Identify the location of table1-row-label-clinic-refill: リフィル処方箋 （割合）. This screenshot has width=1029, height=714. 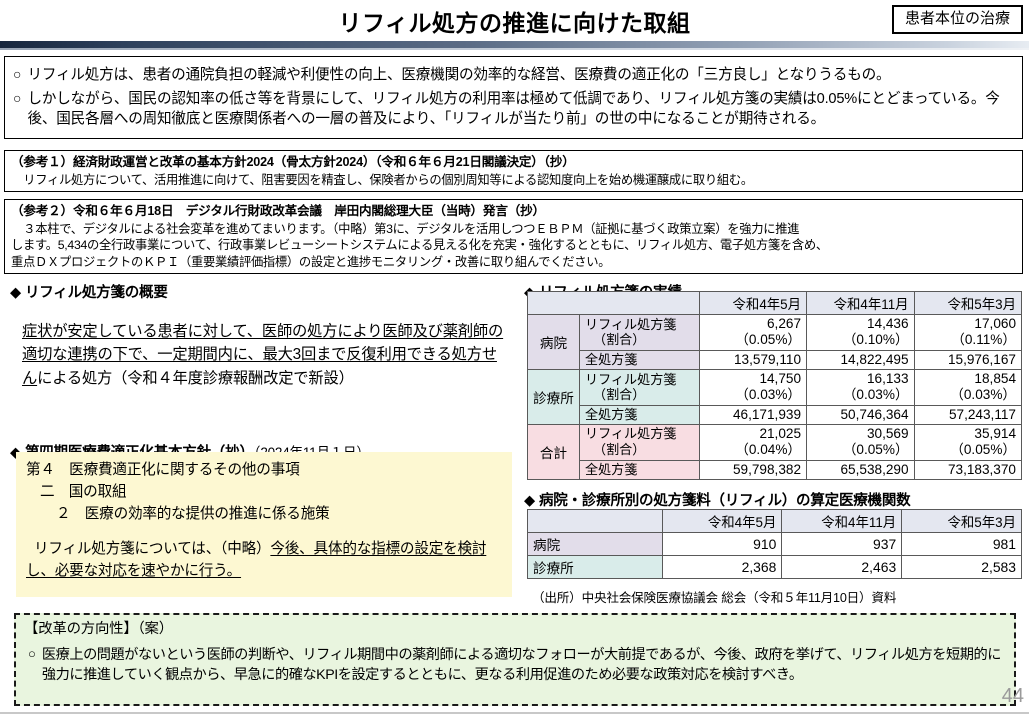
(639, 387).